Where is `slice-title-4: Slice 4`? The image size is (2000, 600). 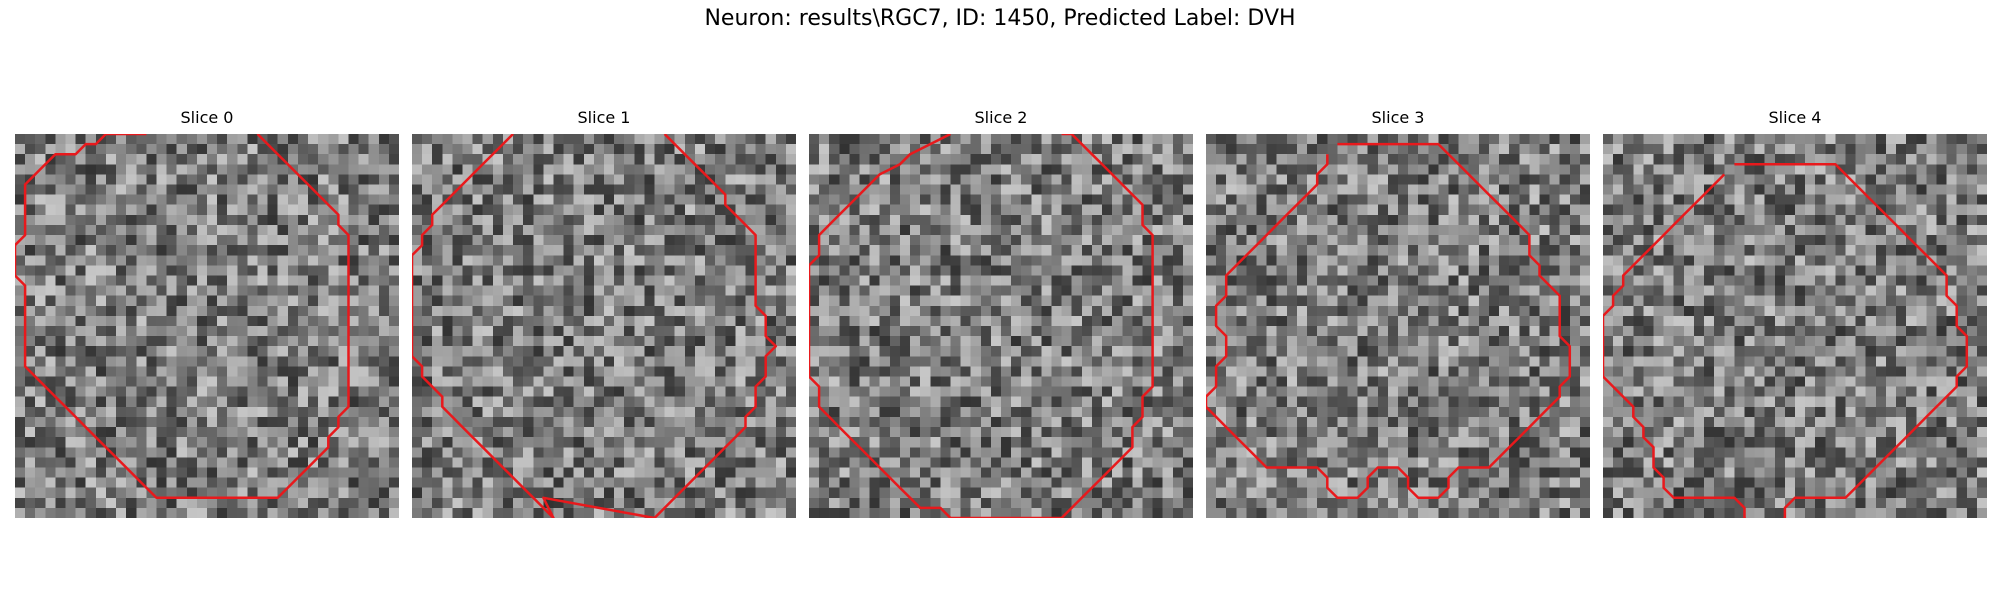
slice-title-4: Slice 4 is located at coordinates (1795, 117).